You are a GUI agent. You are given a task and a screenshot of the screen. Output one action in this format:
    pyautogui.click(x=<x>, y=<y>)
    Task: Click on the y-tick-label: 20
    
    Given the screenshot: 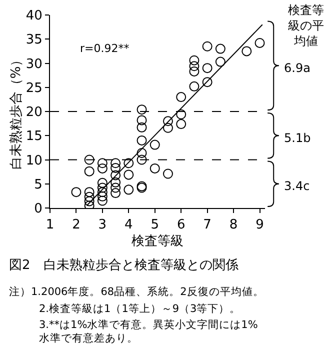 What is the action you would take?
    pyautogui.click(x=34, y=112)
    